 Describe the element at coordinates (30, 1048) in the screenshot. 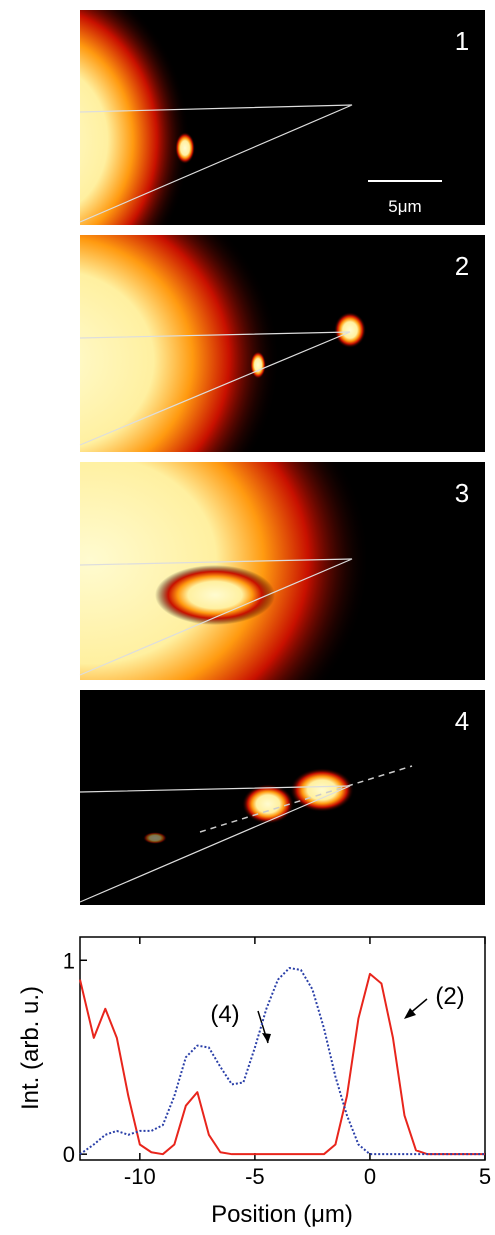

I see `y-axis-label: Int. (arb. u.)` at that location.